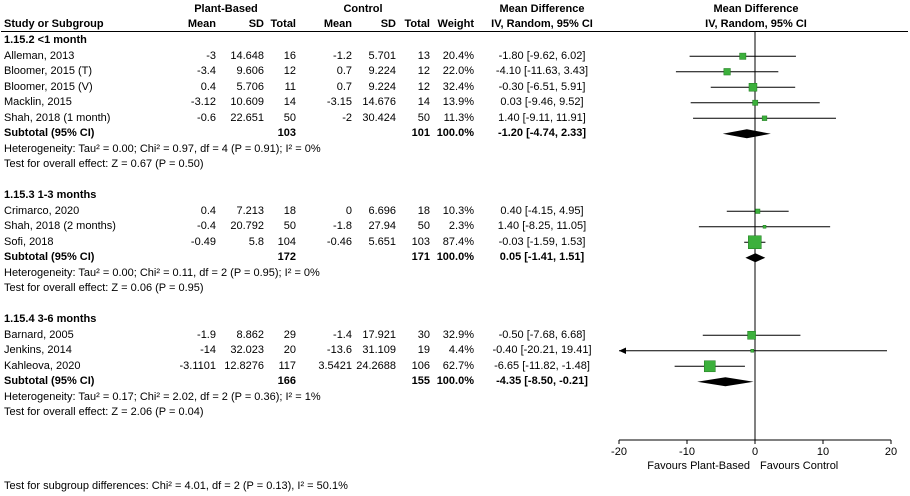 The height and width of the screenshot is (496, 910). What do you see at coordinates (455, 320) in the screenshot?
I see `subgroup-title-row: 1.15.4 3-6 months` at bounding box center [455, 320].